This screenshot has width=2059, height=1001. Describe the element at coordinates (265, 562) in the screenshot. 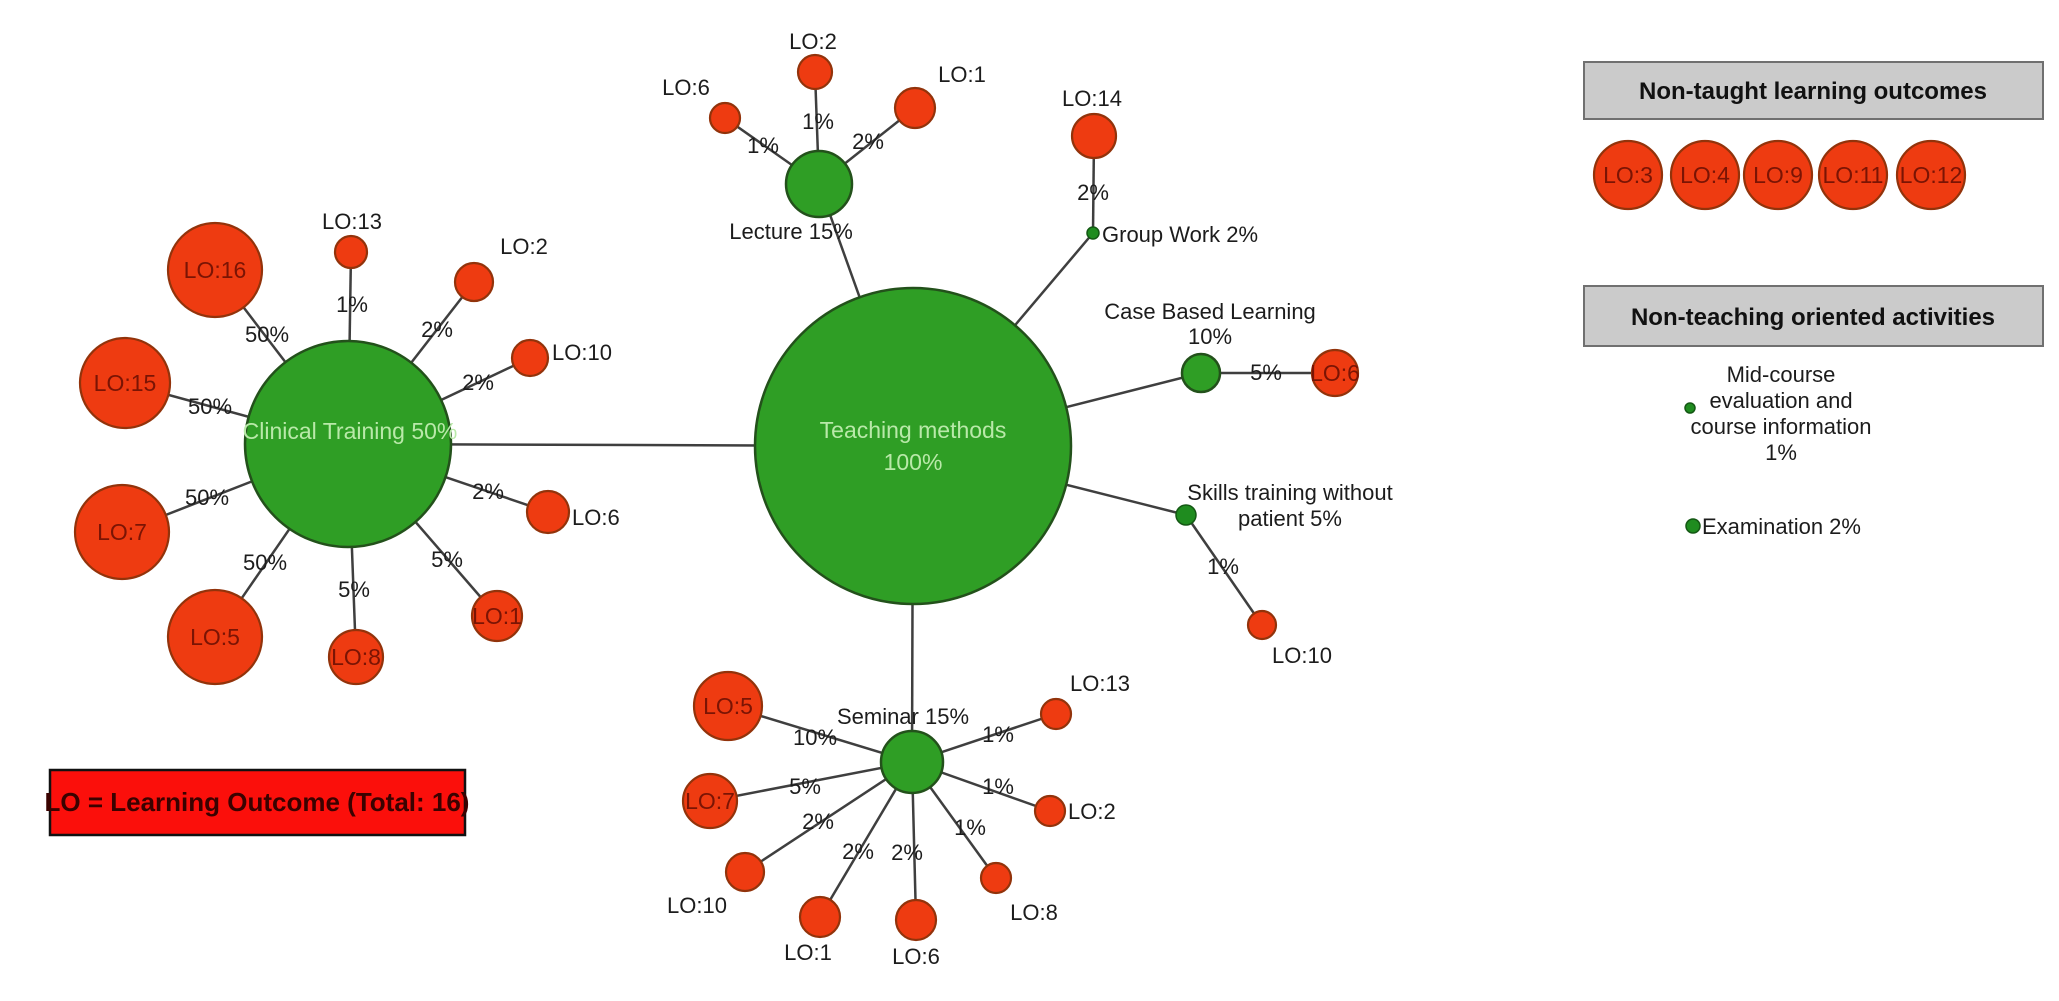

I see `clinical-lo5-pct: 50%` at that location.